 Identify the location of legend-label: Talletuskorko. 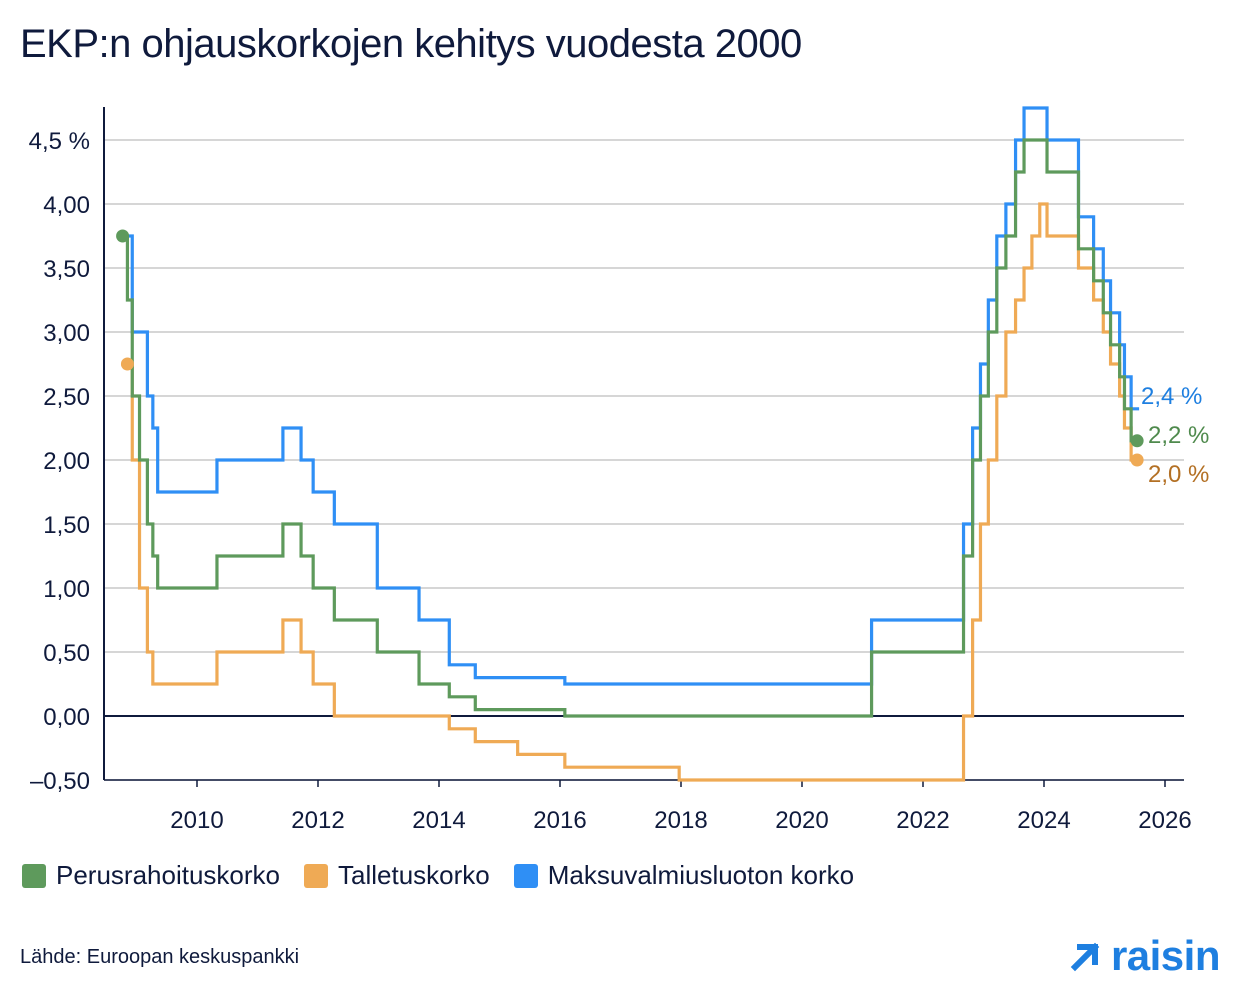
(414, 875).